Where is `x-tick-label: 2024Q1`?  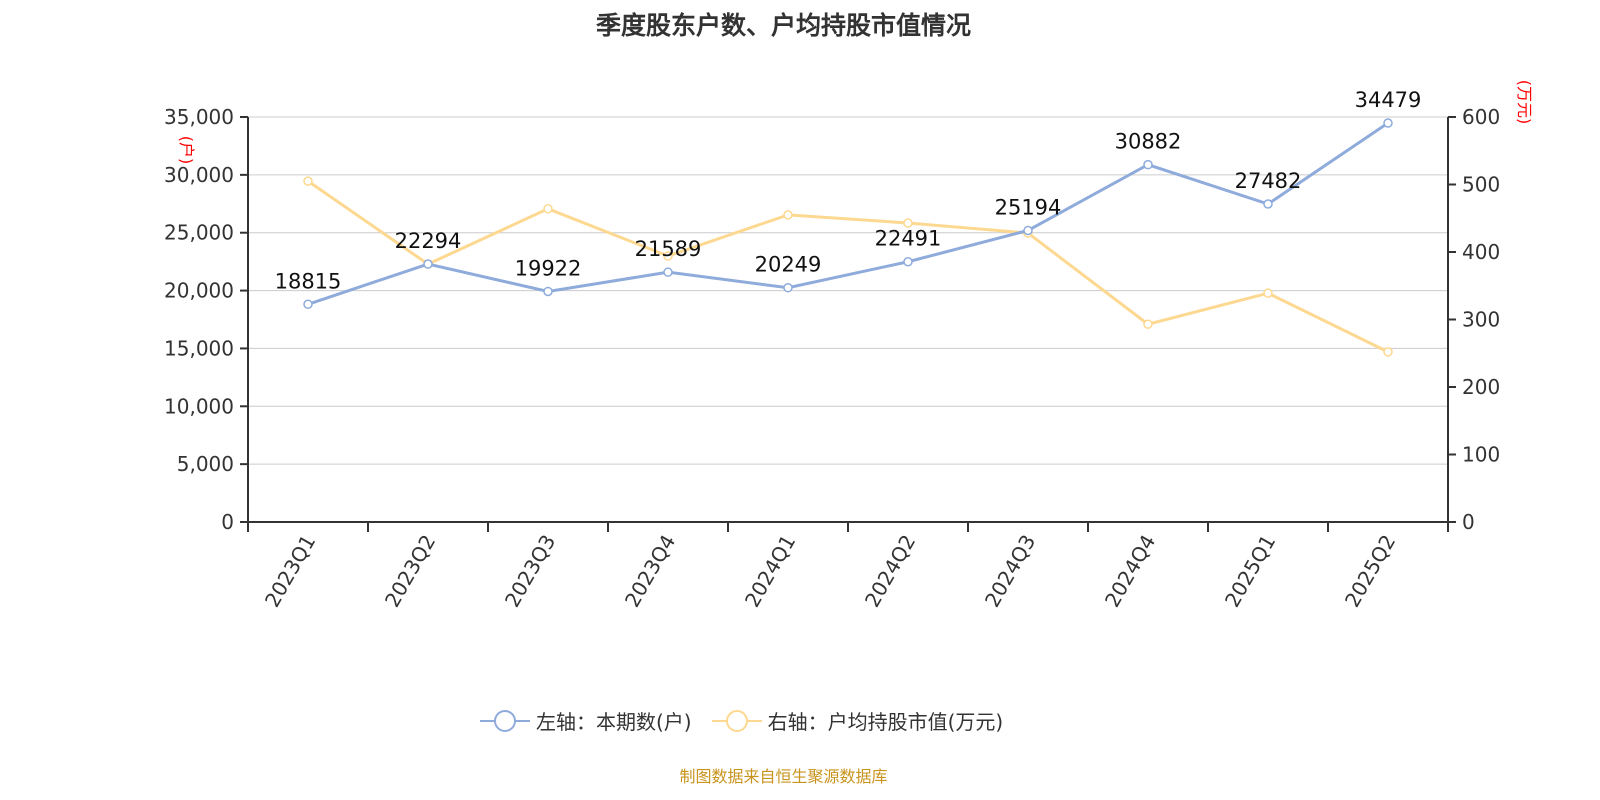
x-tick-label: 2024Q1 is located at coordinates (770, 571).